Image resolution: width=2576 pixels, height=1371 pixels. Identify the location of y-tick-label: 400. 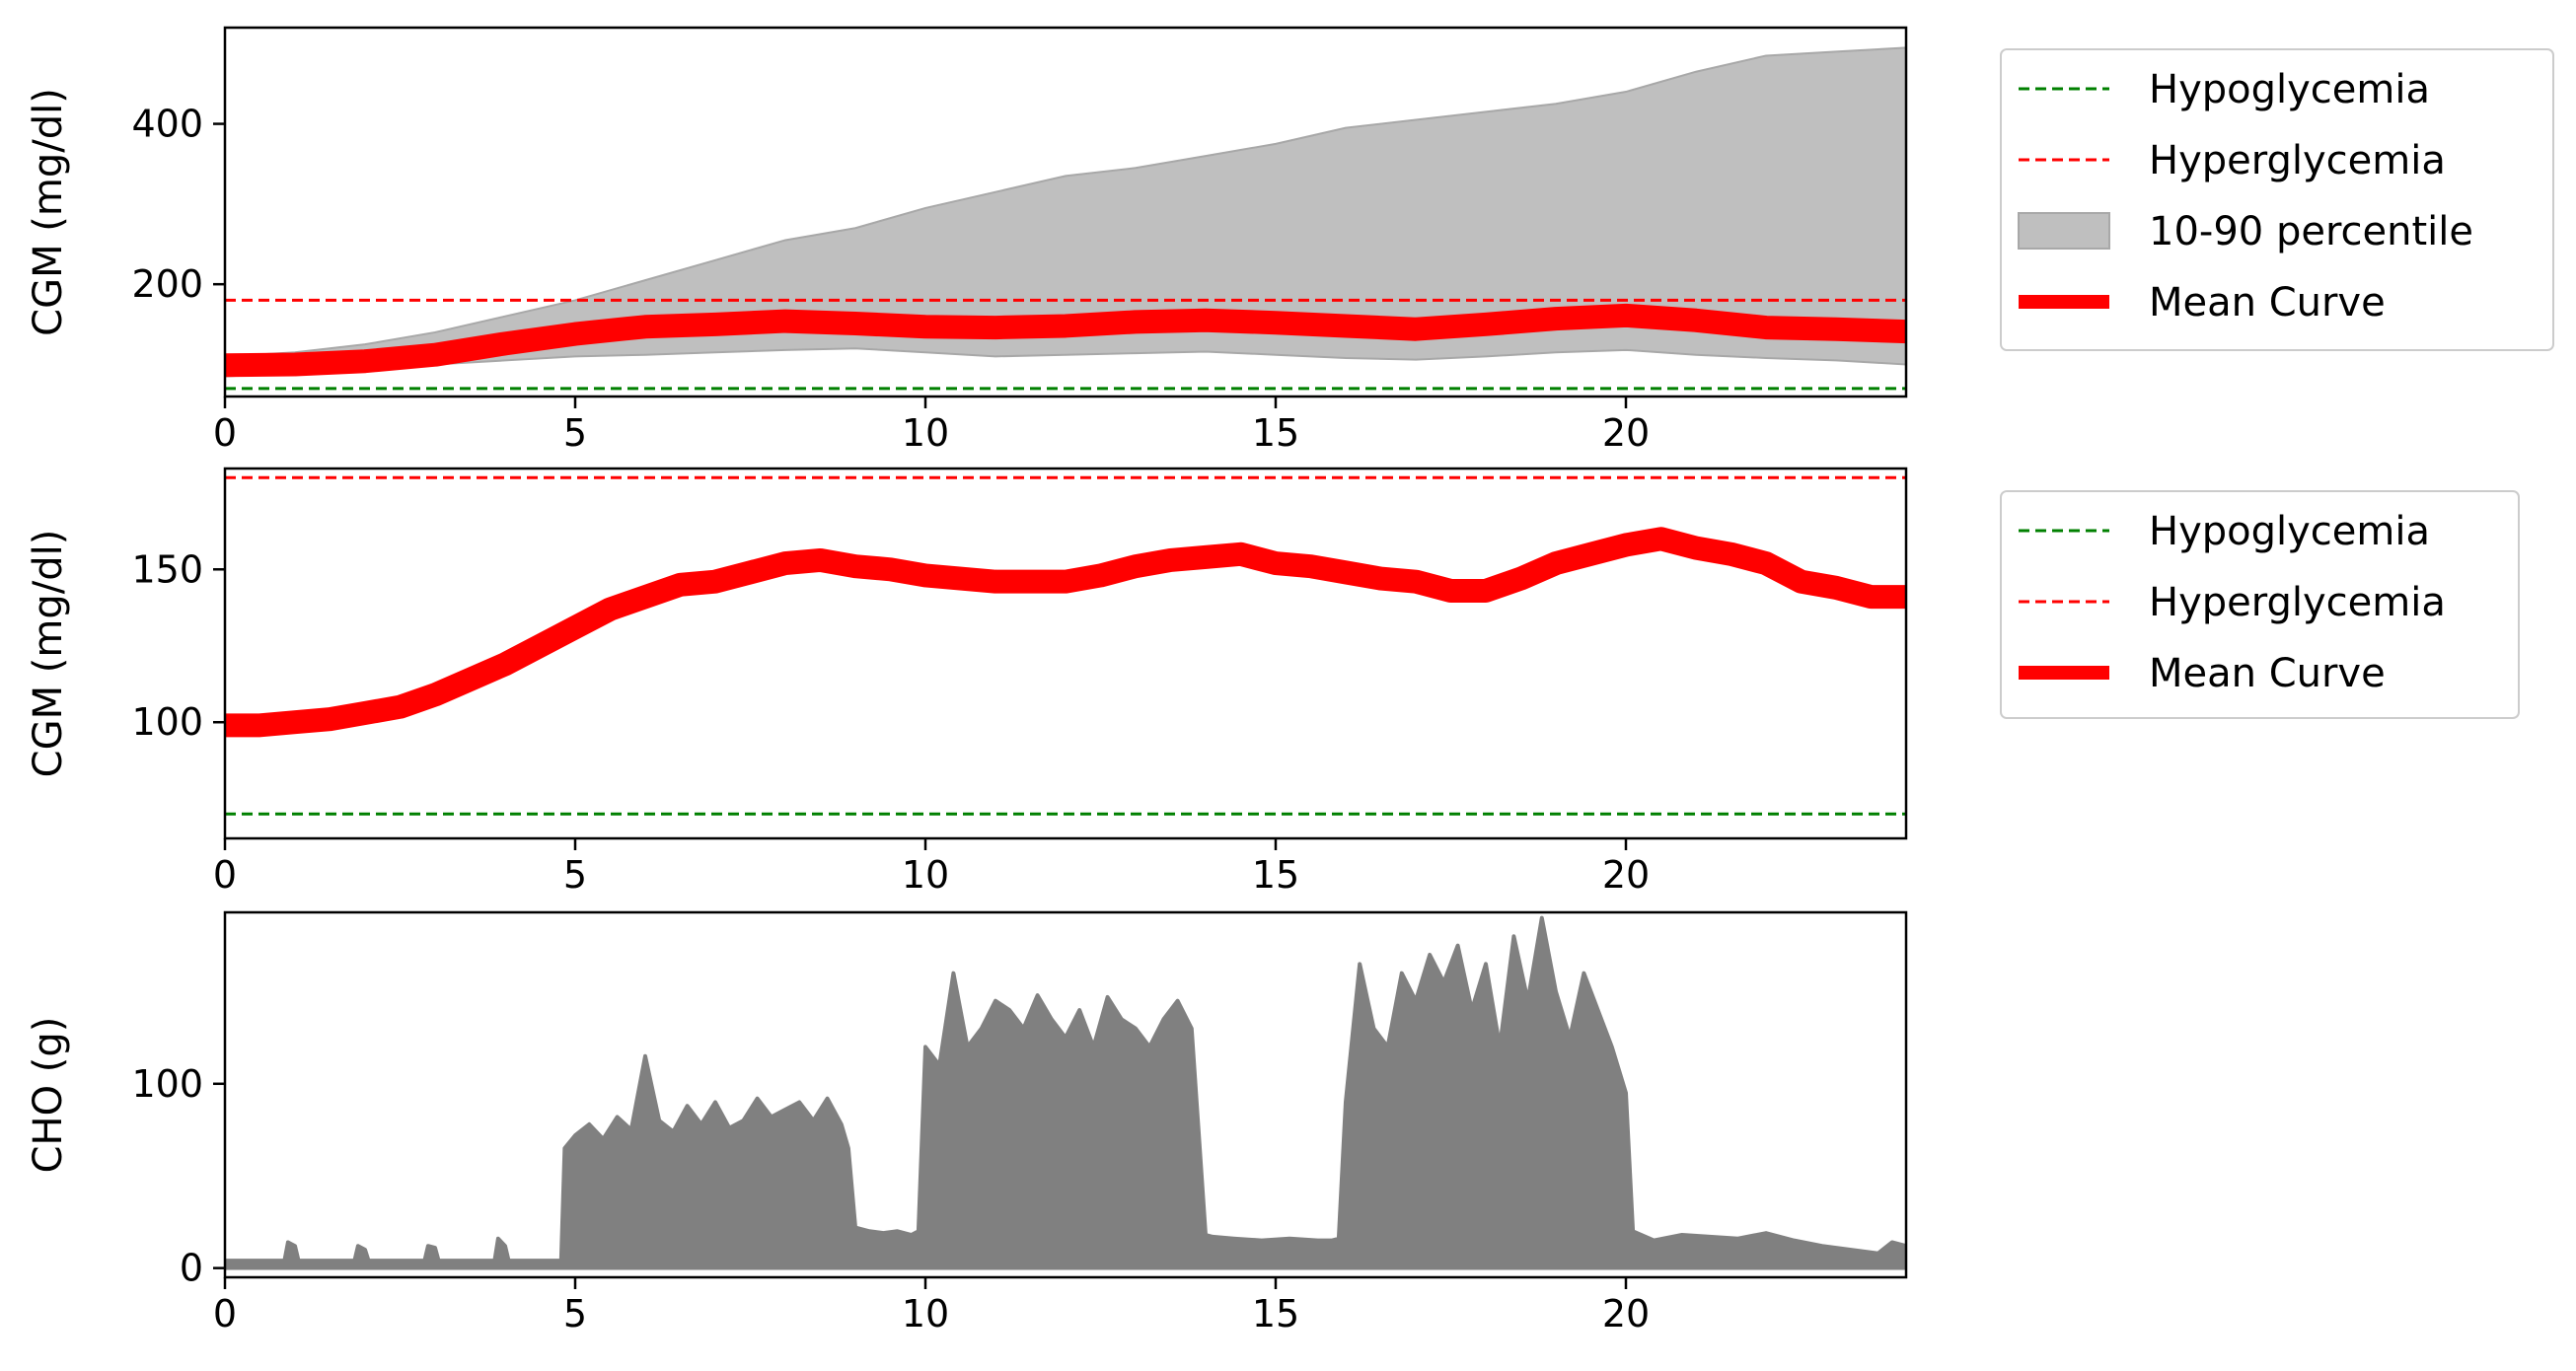
(167, 125).